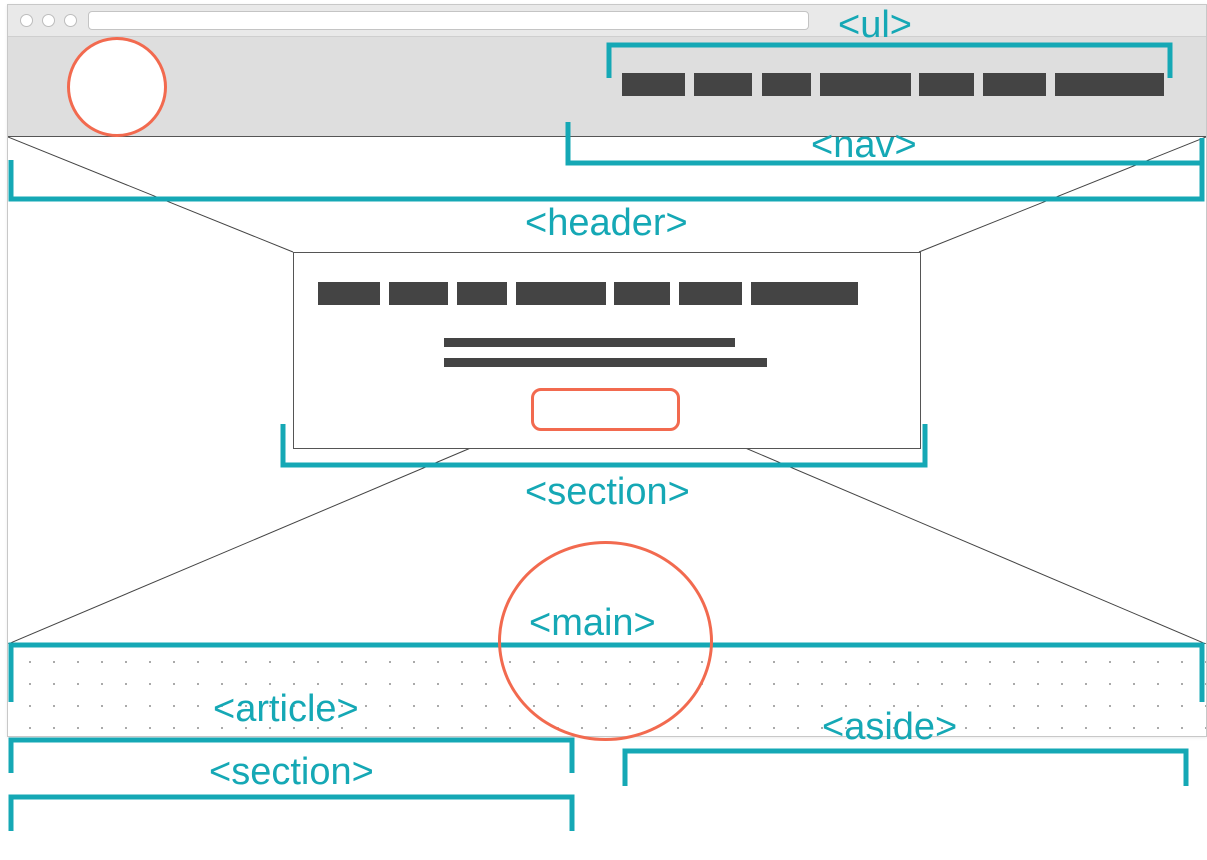 The image size is (1207, 860). What do you see at coordinates (448, 20) in the screenshot?
I see `address-bar` at bounding box center [448, 20].